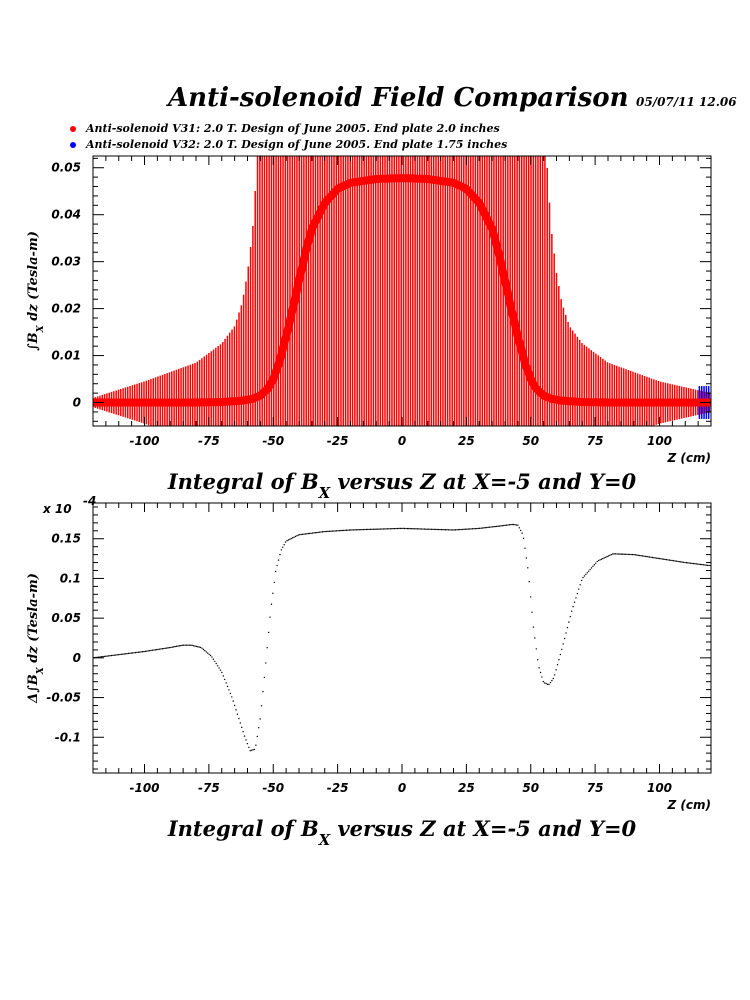 The width and height of the screenshot is (750, 1000). Describe the element at coordinates (530, 441) in the screenshot. I see `x-tick-label: 50` at that location.